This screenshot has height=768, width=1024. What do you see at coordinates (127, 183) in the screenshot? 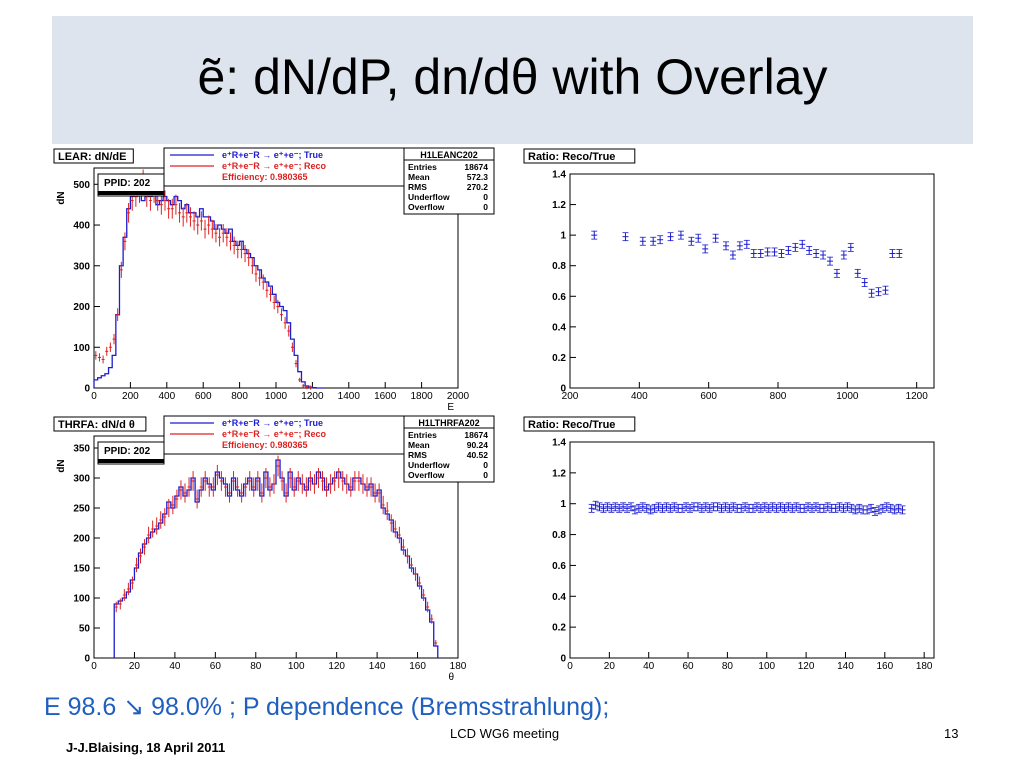
I see `ppid-label: PPID: 202` at bounding box center [127, 183].